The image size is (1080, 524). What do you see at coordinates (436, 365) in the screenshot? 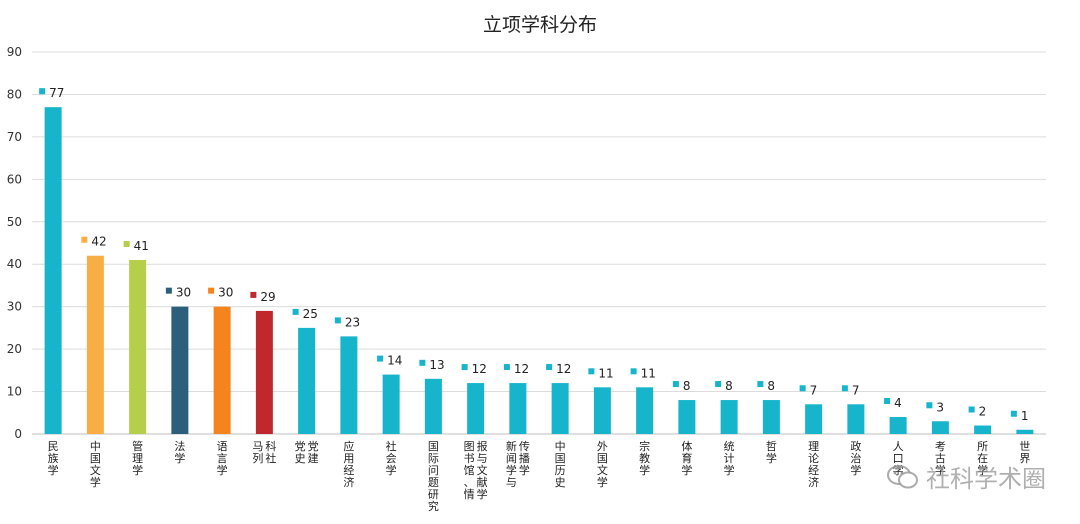
I see `data-label: 13` at bounding box center [436, 365].